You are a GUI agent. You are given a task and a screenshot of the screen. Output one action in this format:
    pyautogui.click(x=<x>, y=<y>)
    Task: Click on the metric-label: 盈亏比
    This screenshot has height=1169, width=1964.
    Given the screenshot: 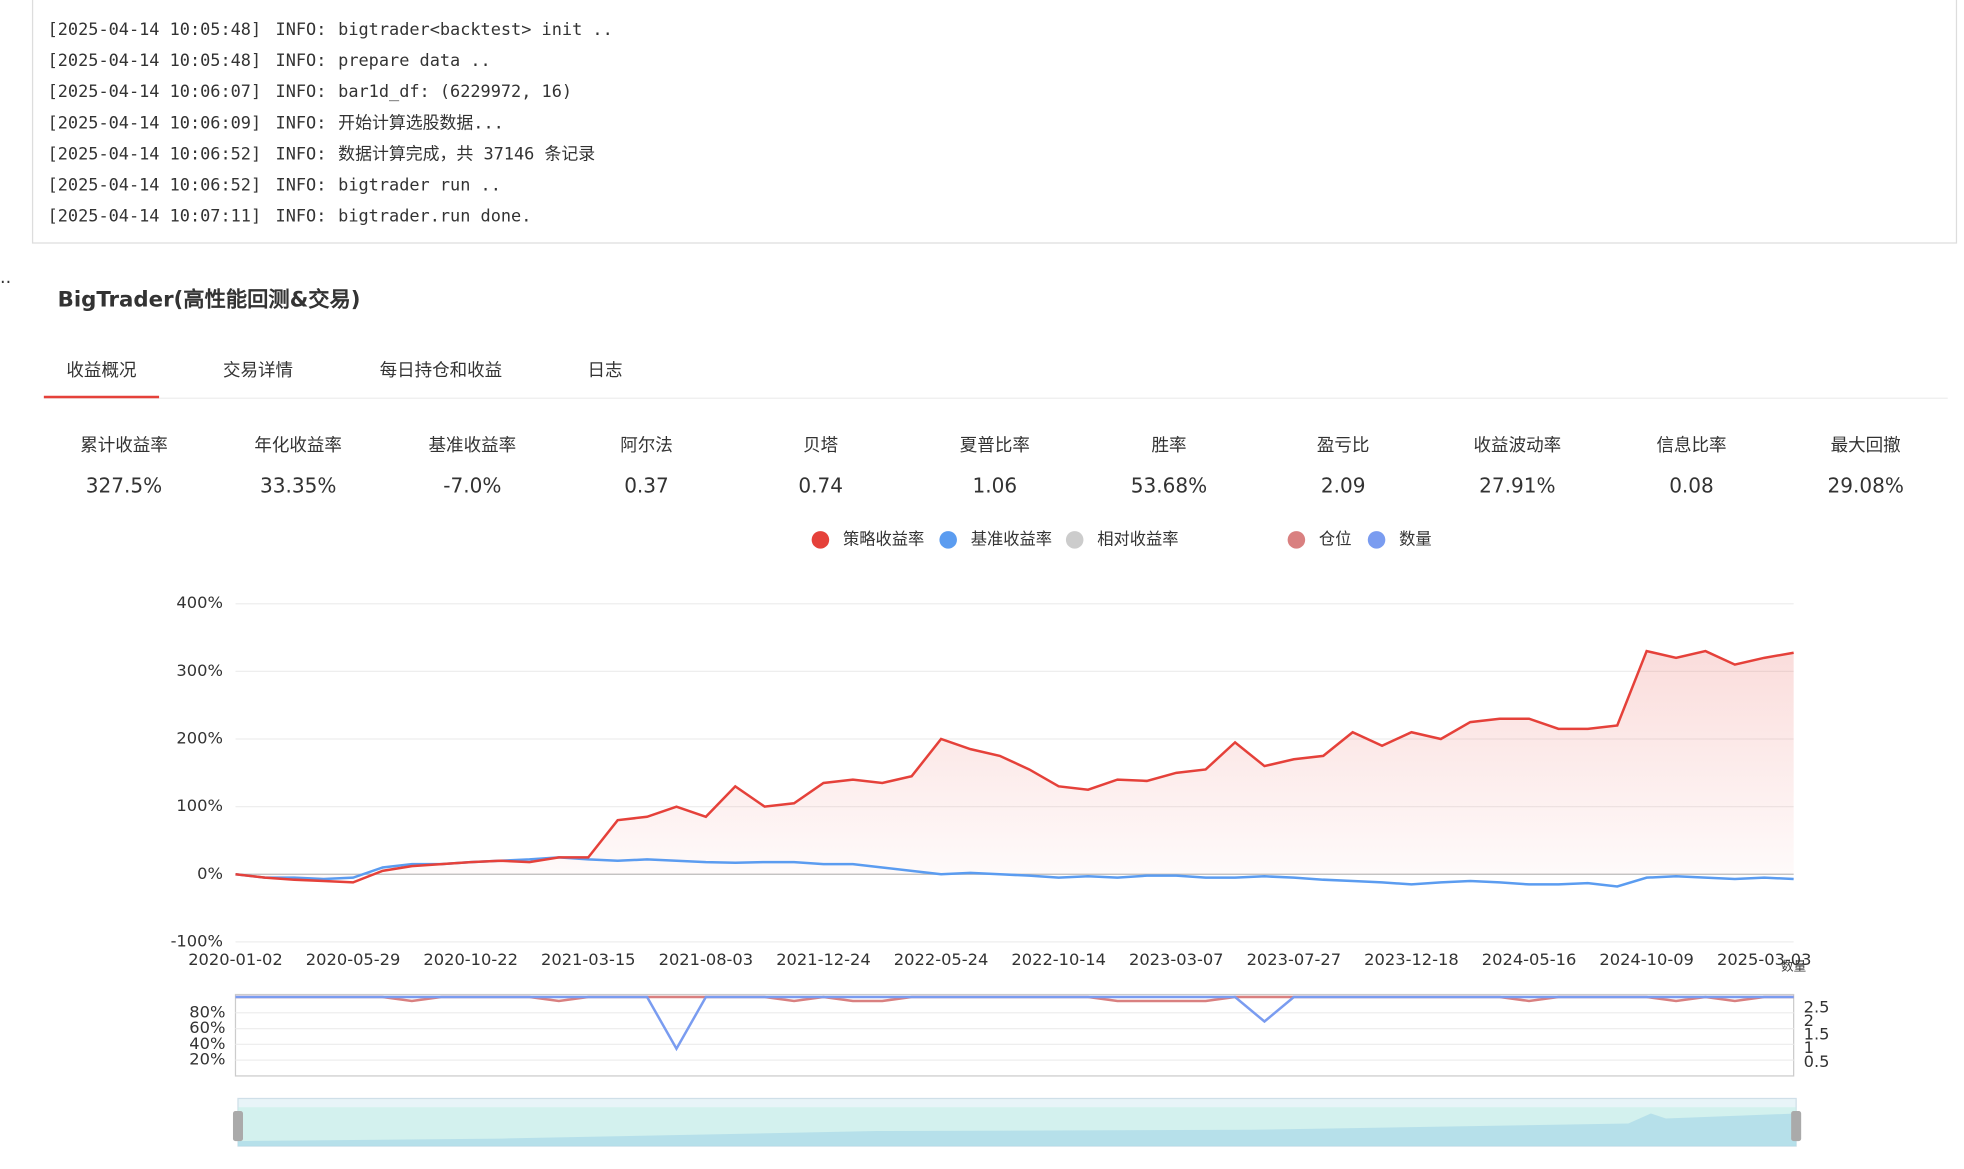 What is the action you would take?
    pyautogui.click(x=1343, y=446)
    